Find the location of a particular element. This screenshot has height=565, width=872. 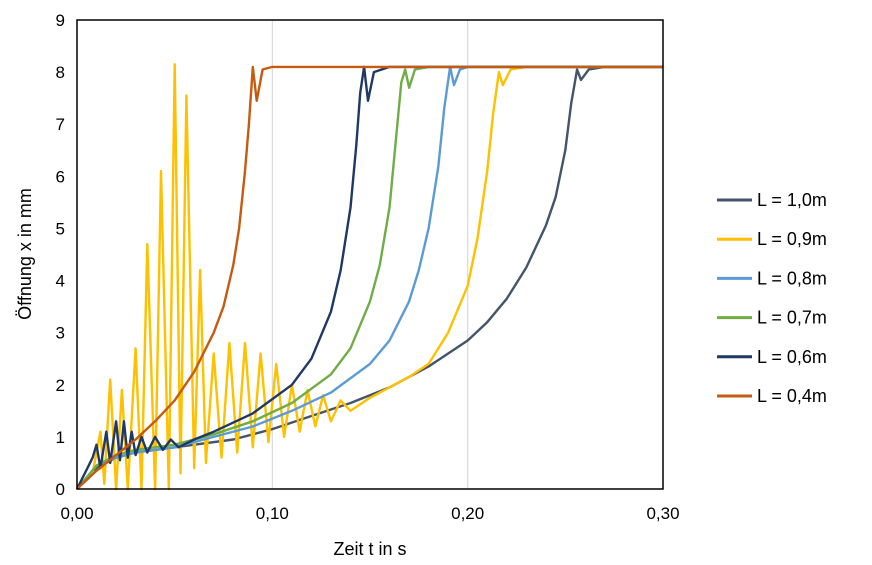

legend-item: L = 0,9m is located at coordinates (772, 239).